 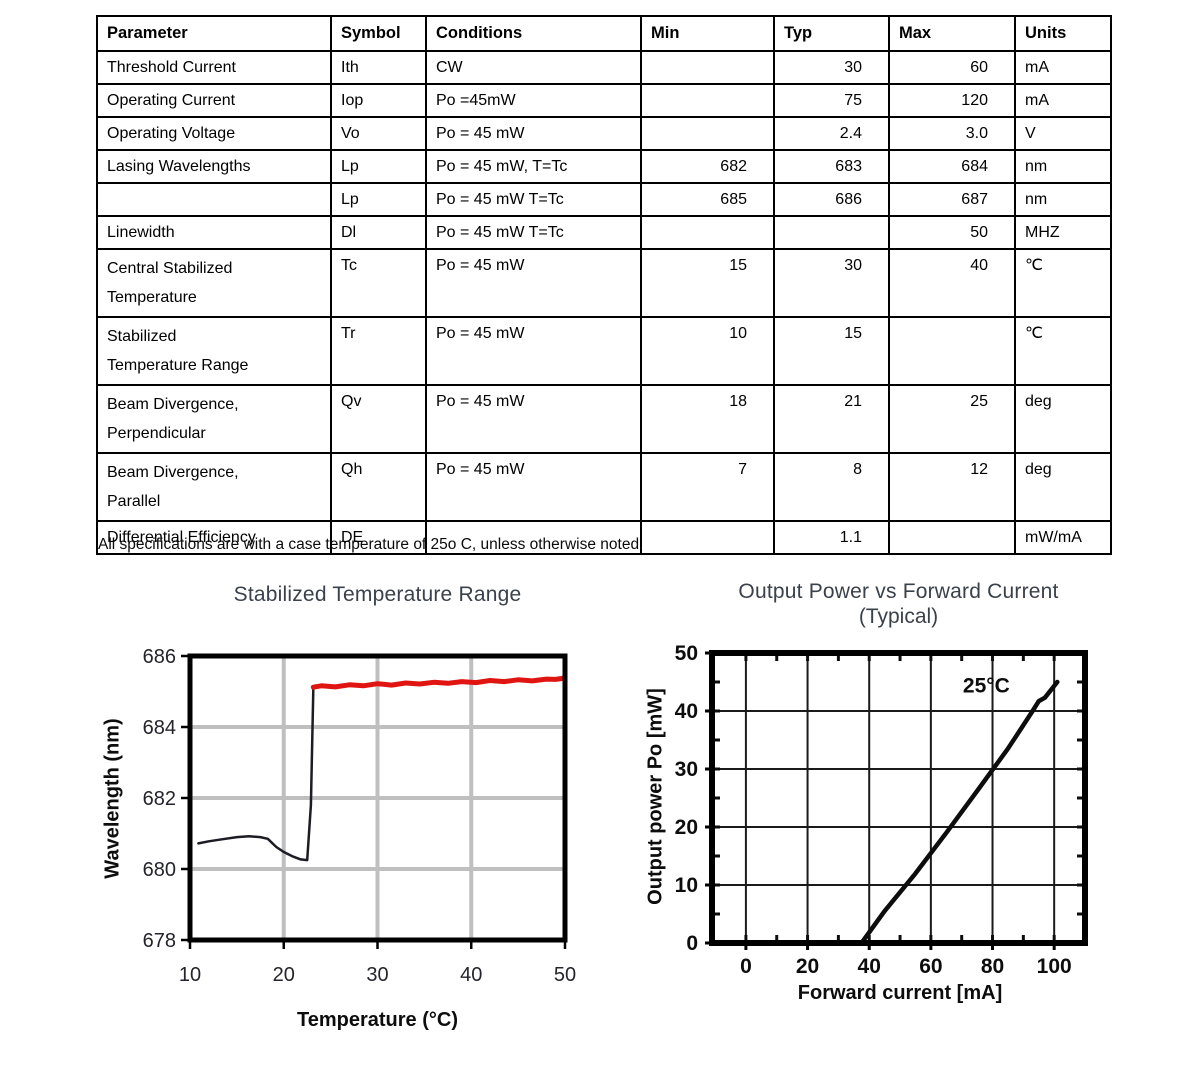 What do you see at coordinates (1054, 966) in the screenshot?
I see `x-tick-label: 100` at bounding box center [1054, 966].